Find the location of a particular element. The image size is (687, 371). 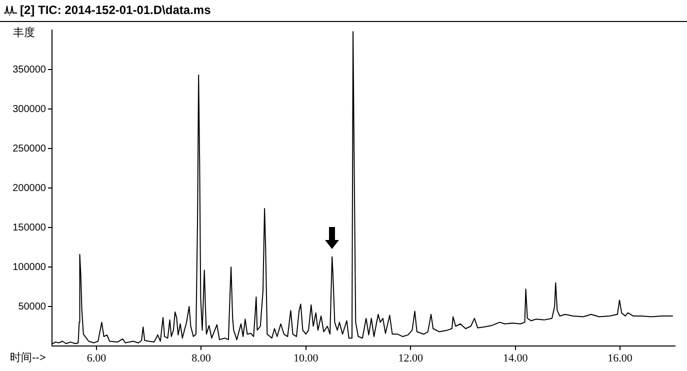

y-tick-label: 150000 is located at coordinates (29, 228).